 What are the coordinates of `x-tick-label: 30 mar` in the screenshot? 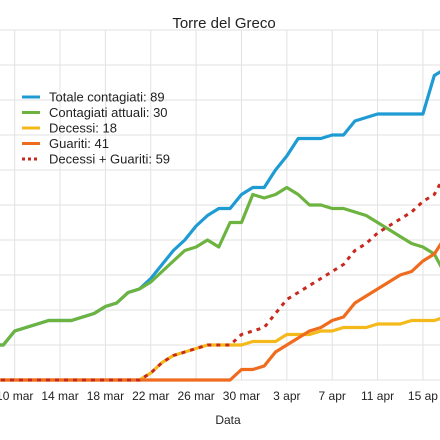 It's located at (241, 396).